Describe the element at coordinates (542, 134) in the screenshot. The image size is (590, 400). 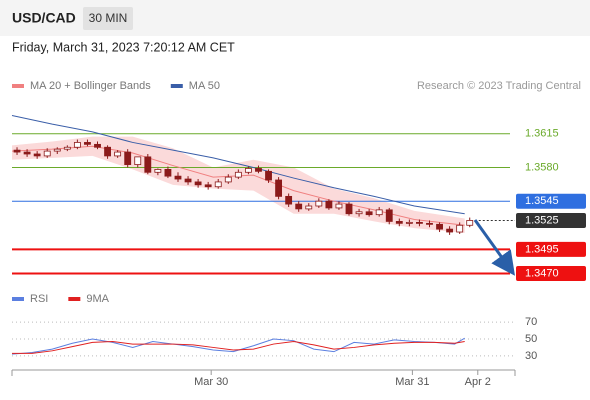
I see `level-label: 1.3615` at that location.